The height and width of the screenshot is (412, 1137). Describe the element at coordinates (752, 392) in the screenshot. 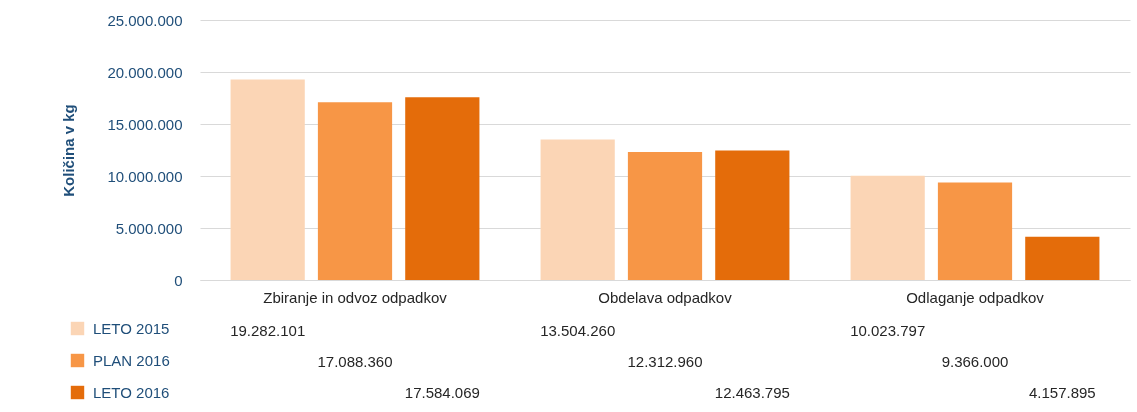

I see `data-label: 12.463.795` at that location.